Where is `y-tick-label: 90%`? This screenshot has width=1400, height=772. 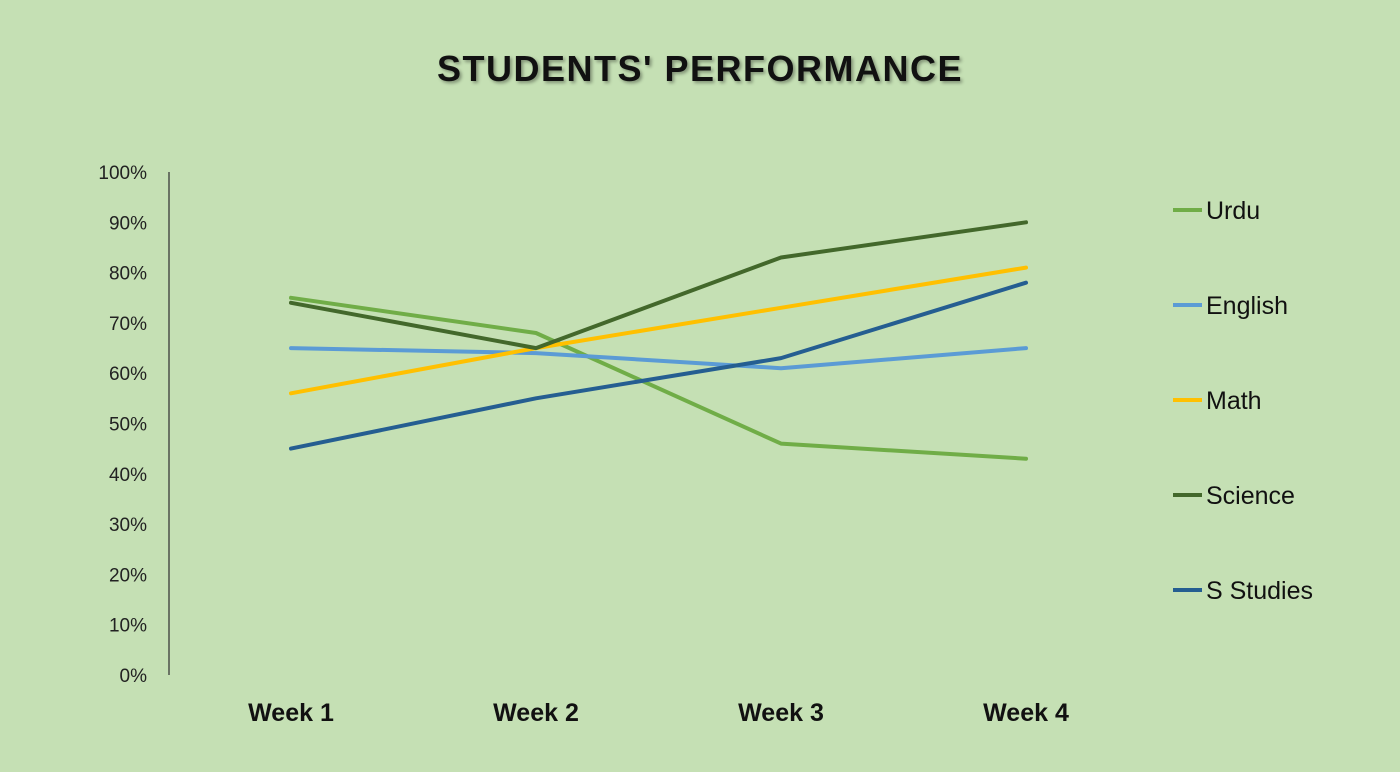 y-tick-label: 90% is located at coordinates (128, 223).